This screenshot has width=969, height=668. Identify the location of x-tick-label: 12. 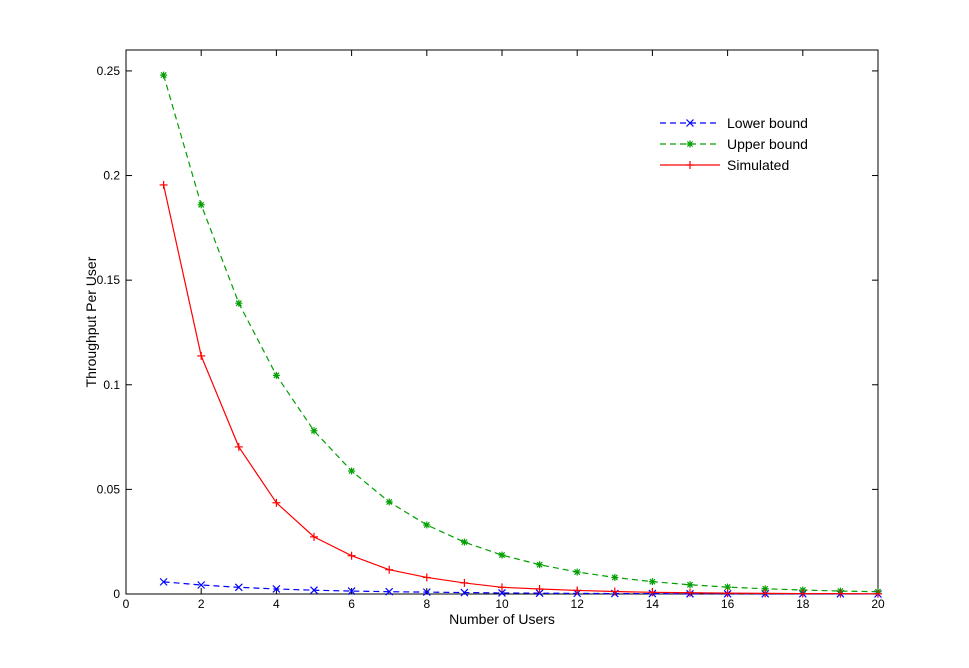
(578, 604).